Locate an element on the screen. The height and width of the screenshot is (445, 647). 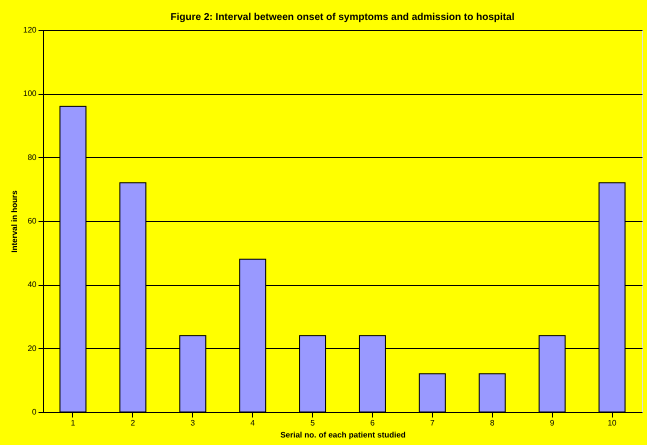
x-tick-label: 1 is located at coordinates (73, 423).